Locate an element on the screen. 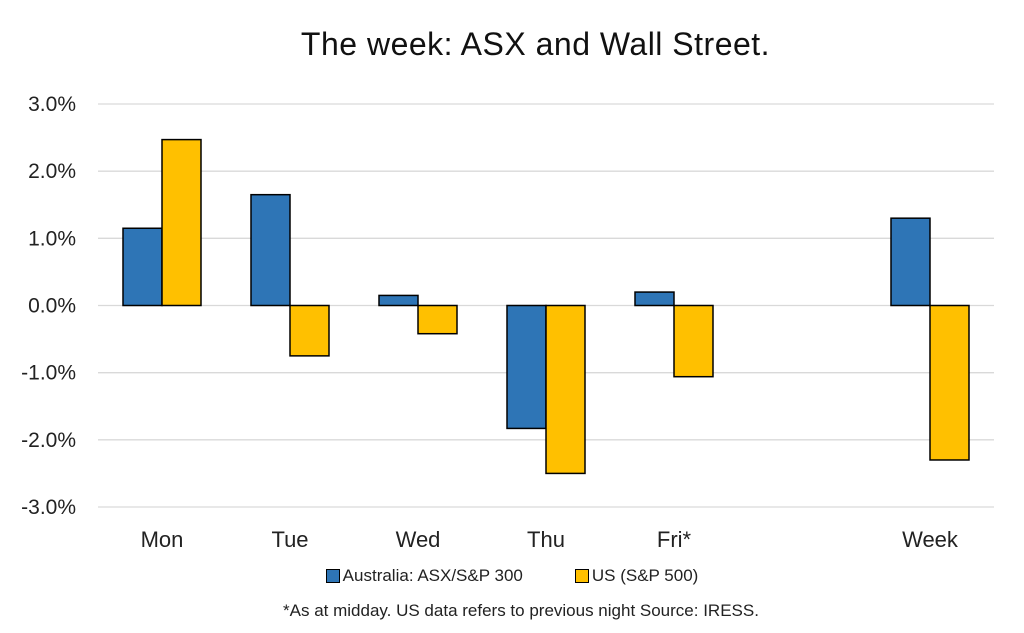 This screenshot has width=1024, height=633. x-tick-label: Tue is located at coordinates (289, 539).